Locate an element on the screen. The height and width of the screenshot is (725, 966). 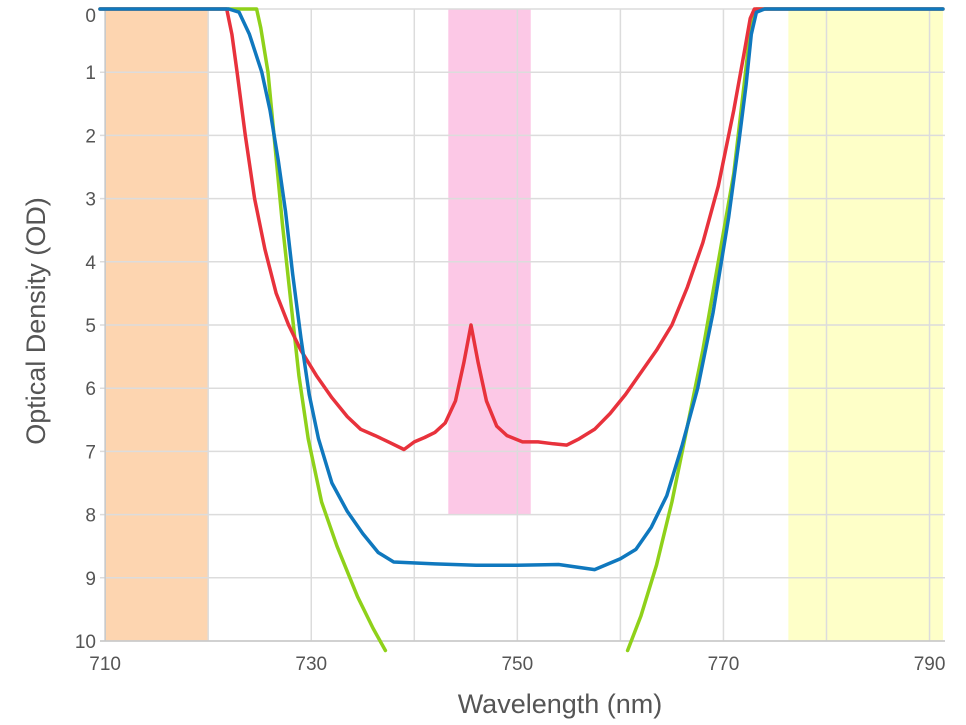
y-tick-label-6: 6 is located at coordinates (90, 389).